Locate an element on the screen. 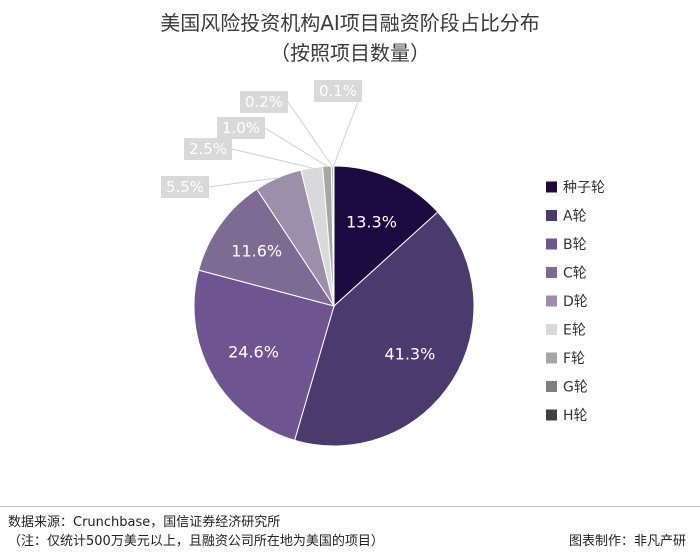 The image size is (700, 553). data-label-6: 2.5% is located at coordinates (208, 149).